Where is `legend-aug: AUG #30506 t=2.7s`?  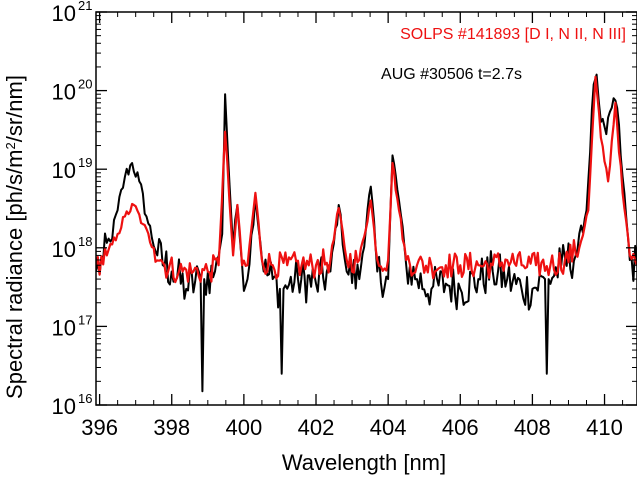 legend-aug: AUG #30506 t=2.7s is located at coordinates (451, 74).